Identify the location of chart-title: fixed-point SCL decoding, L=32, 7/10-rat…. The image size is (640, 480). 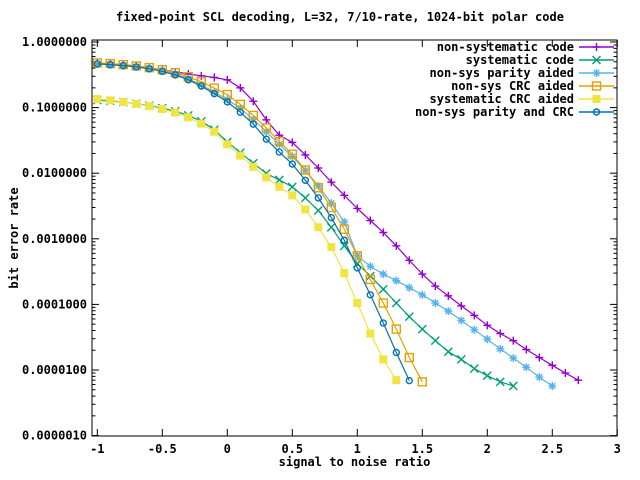
(340, 17).